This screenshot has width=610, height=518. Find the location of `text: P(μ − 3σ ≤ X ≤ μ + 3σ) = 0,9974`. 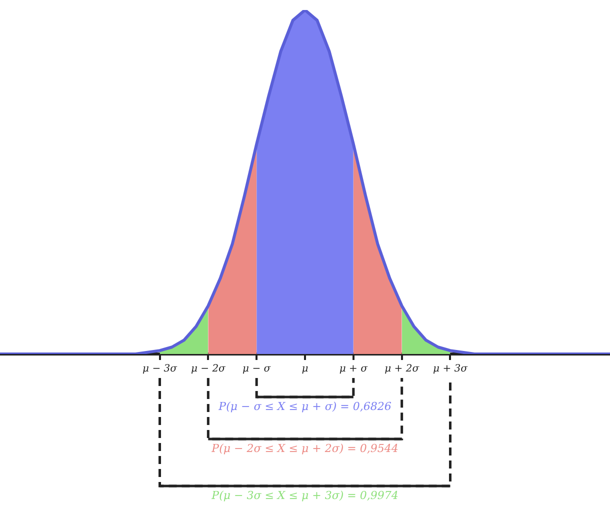

text: P(μ − 3σ ≤ X ≤ μ + 3σ) = 0,9974 is located at coordinates (305, 495).